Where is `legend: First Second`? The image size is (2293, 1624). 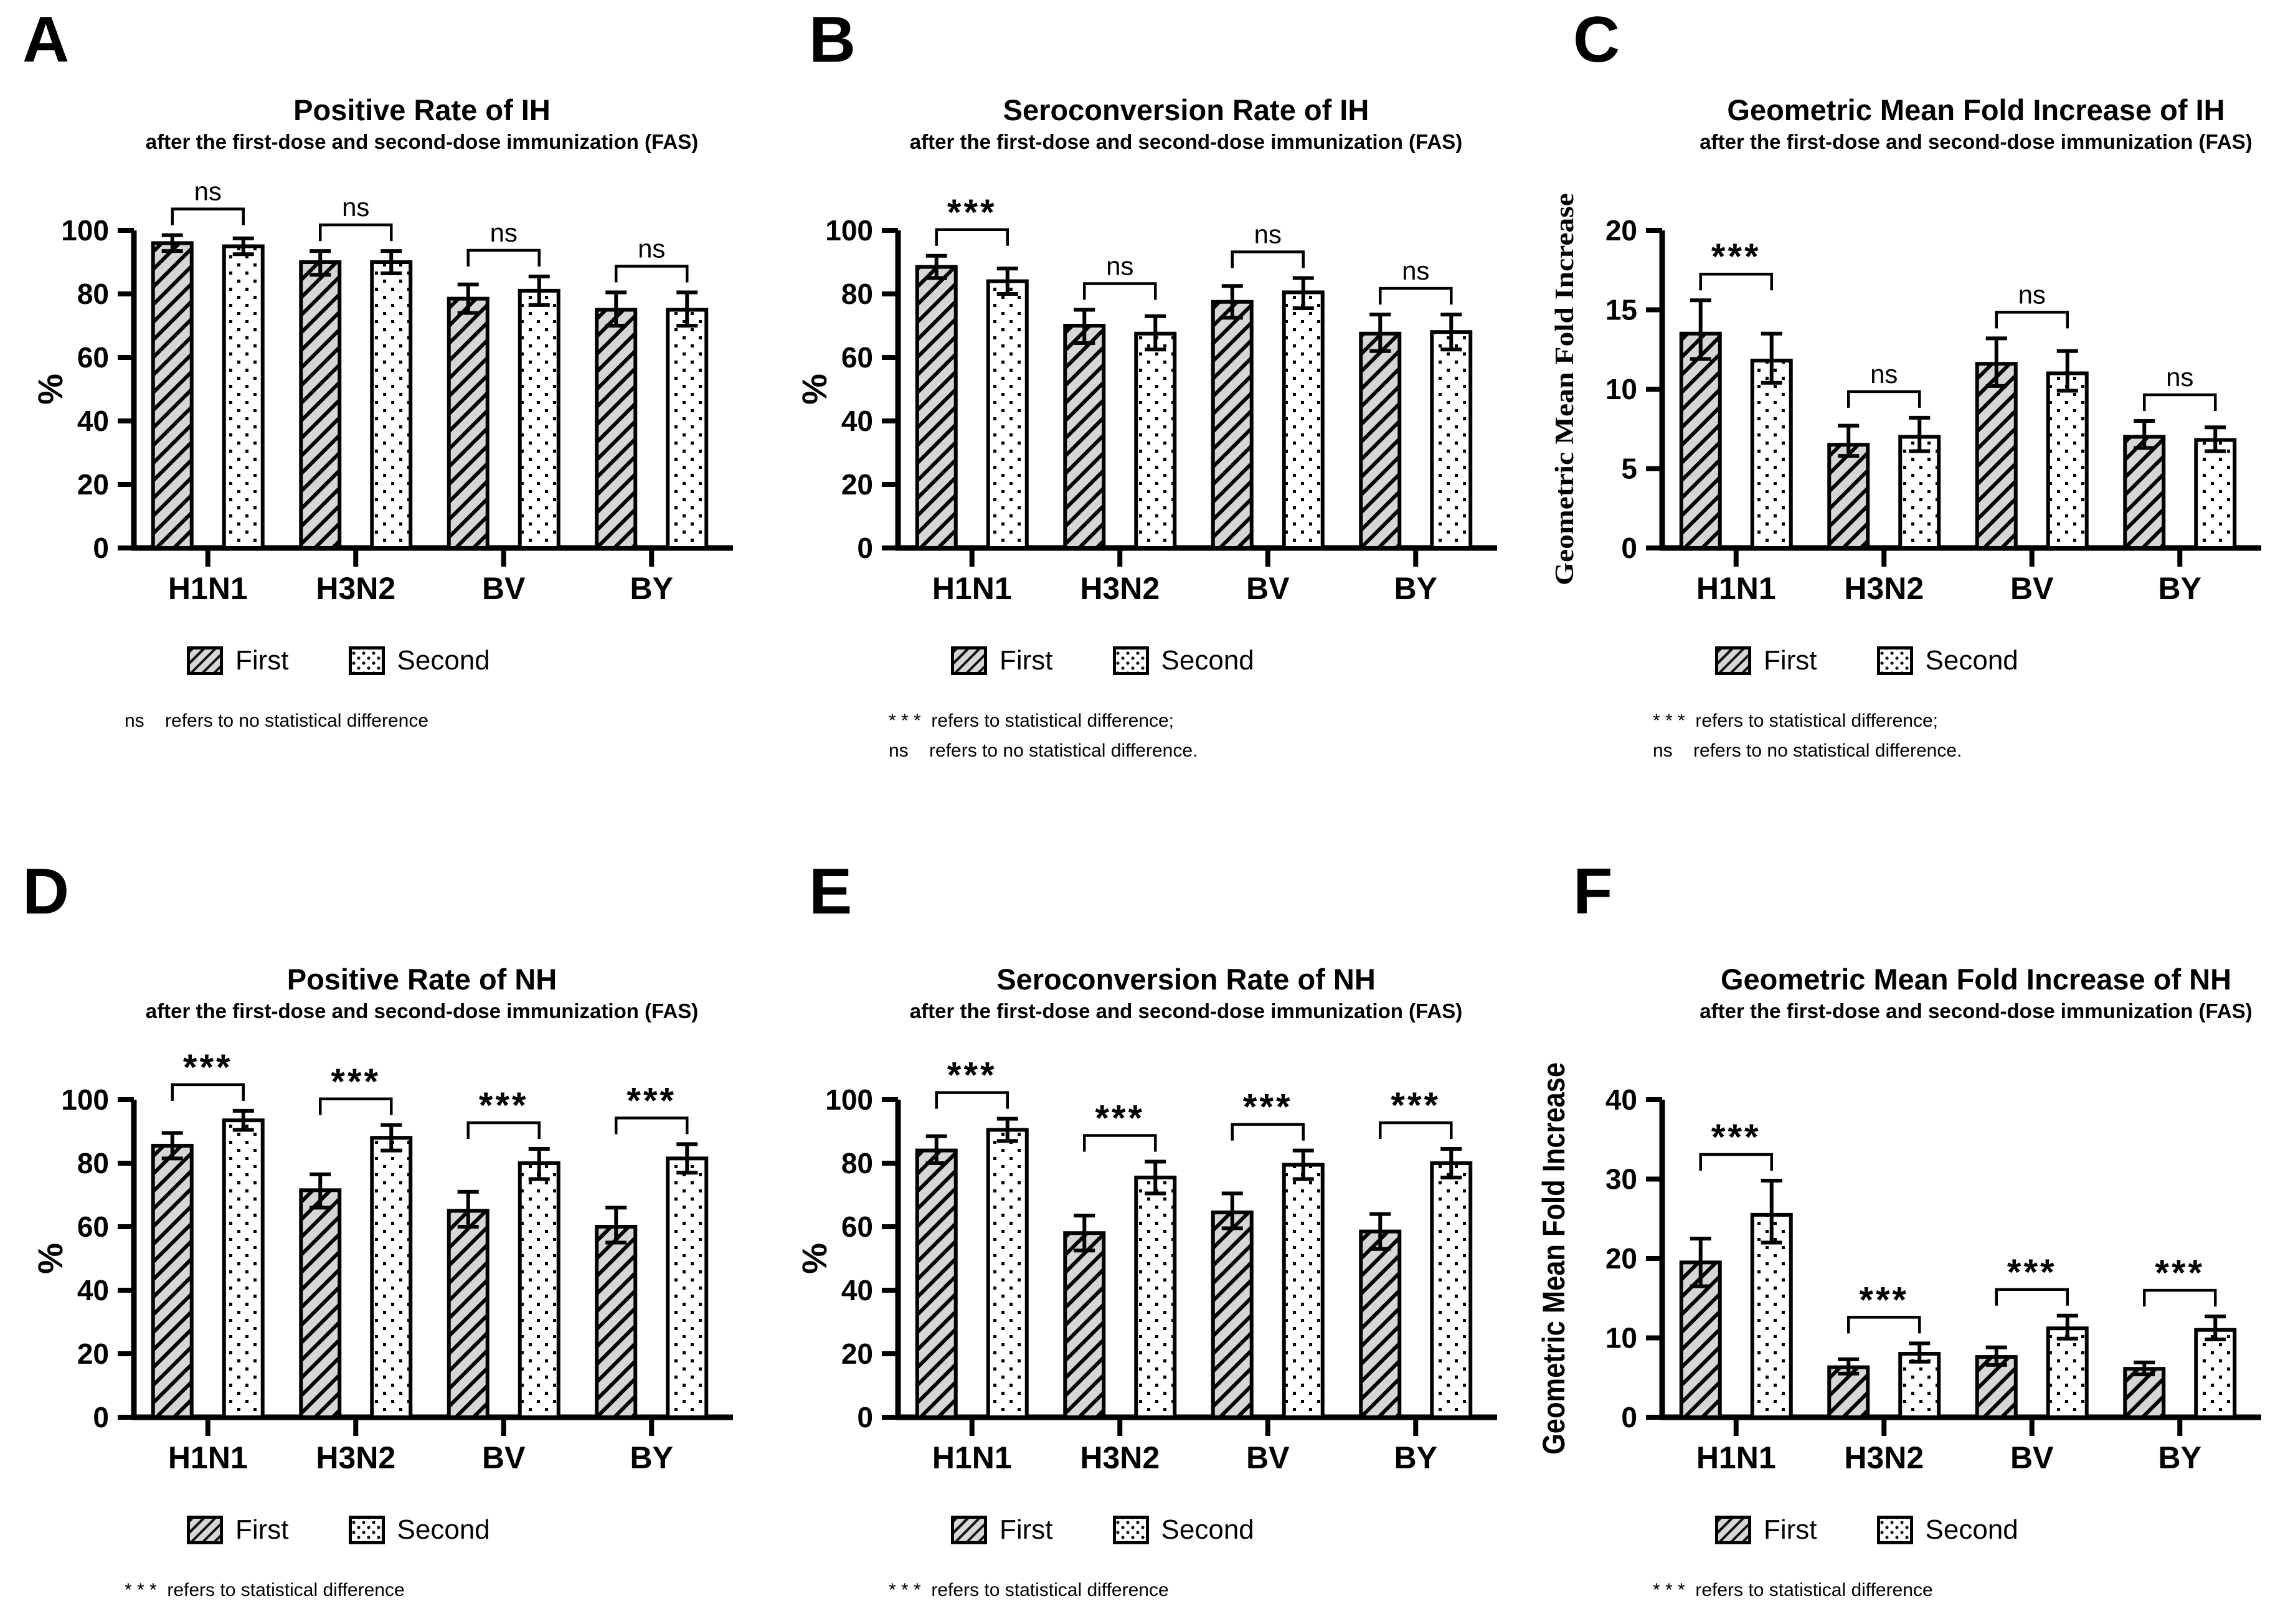 legend: First Second is located at coordinates (2004, 1530).